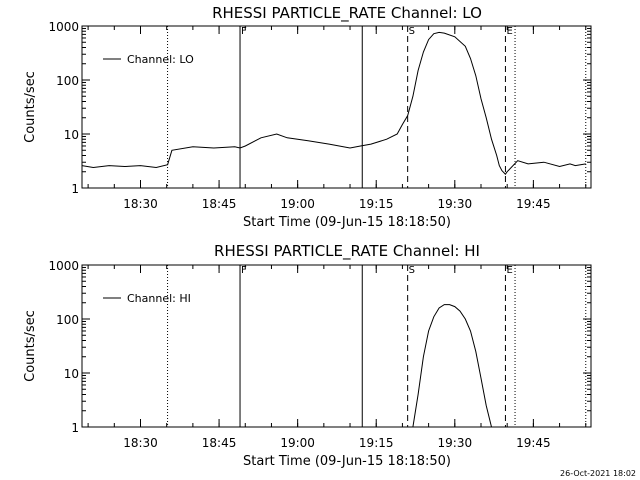 The image size is (640, 480). What do you see at coordinates (598, 473) in the screenshot?
I see `timestamp-stamp: 26-Oct-2021 18:02` at bounding box center [598, 473].